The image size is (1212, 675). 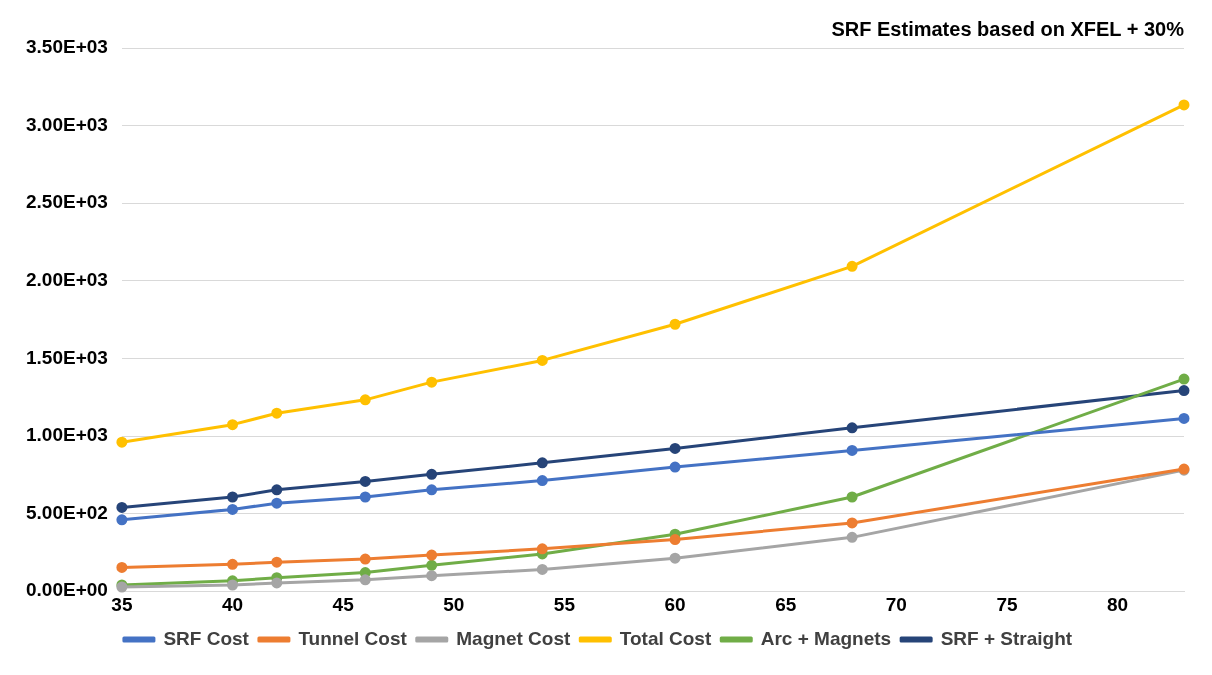 I want to click on x-tick-label: 40, so click(x=232, y=604).